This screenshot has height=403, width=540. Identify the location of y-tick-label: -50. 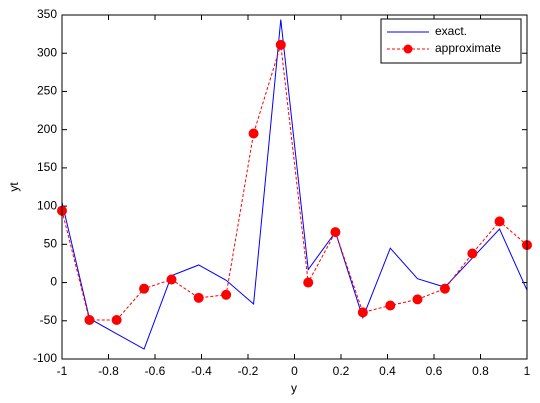
(49, 320).